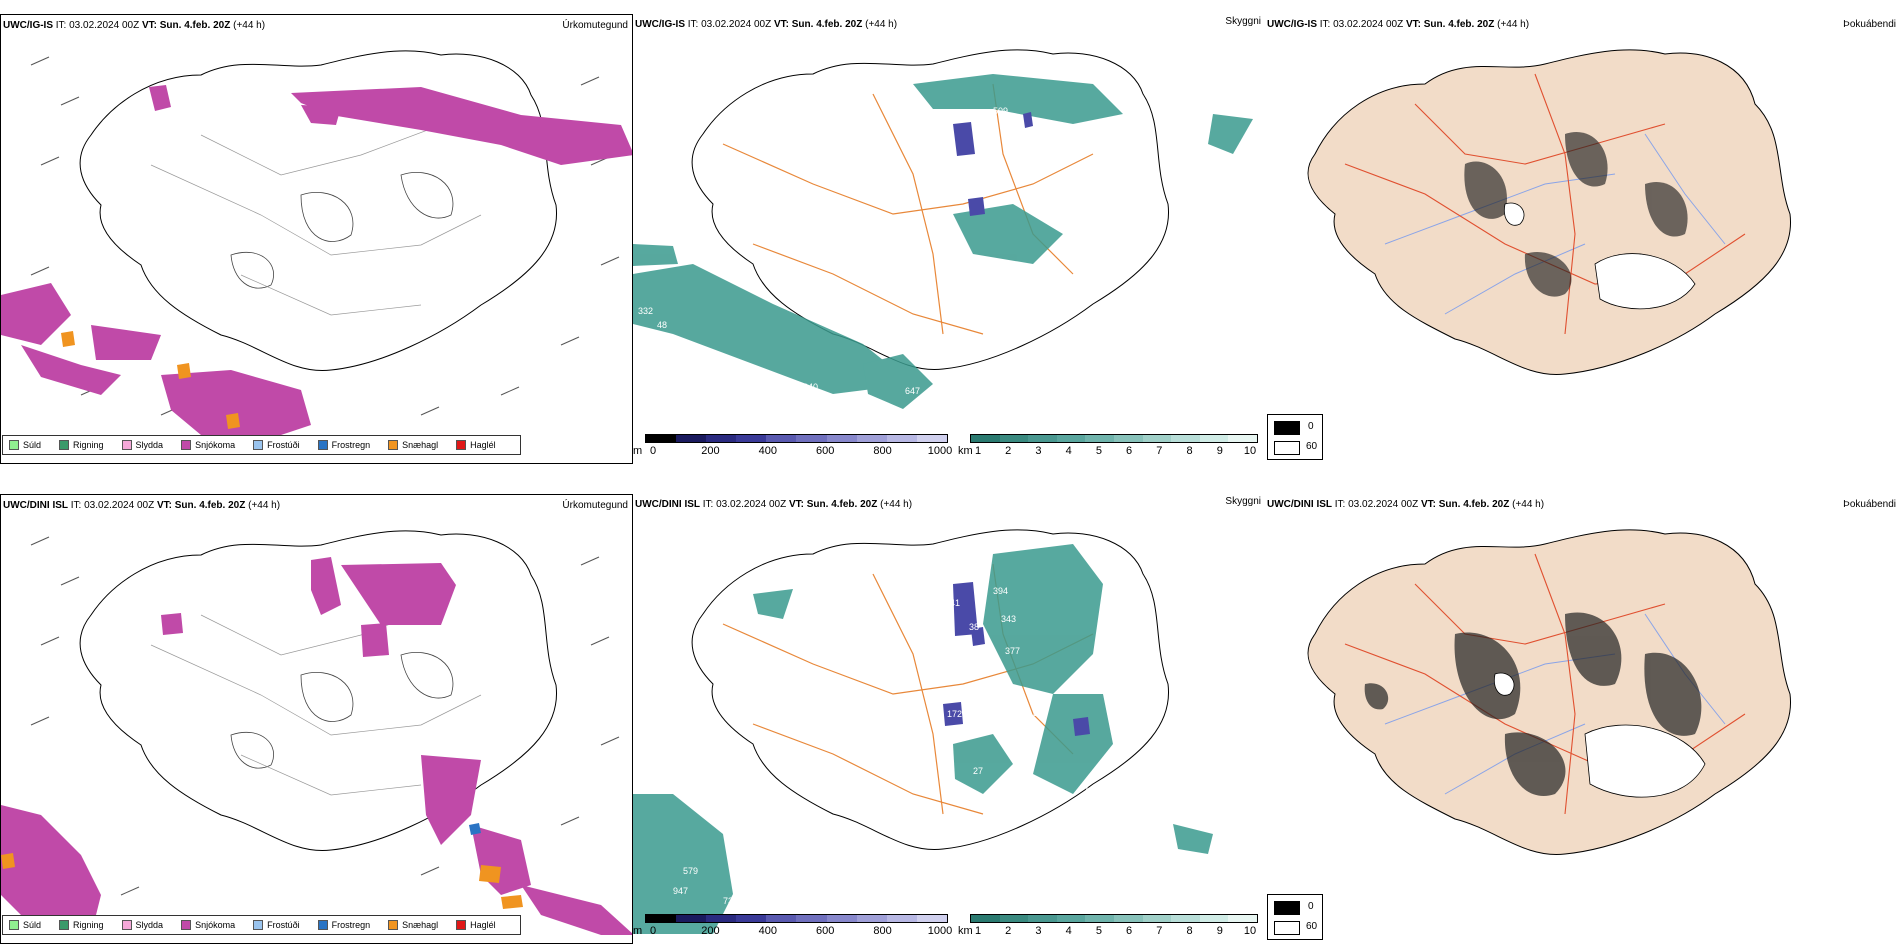 This screenshot has width=1900, height=950. I want to click on cloud-base-strip, so click(796, 918).